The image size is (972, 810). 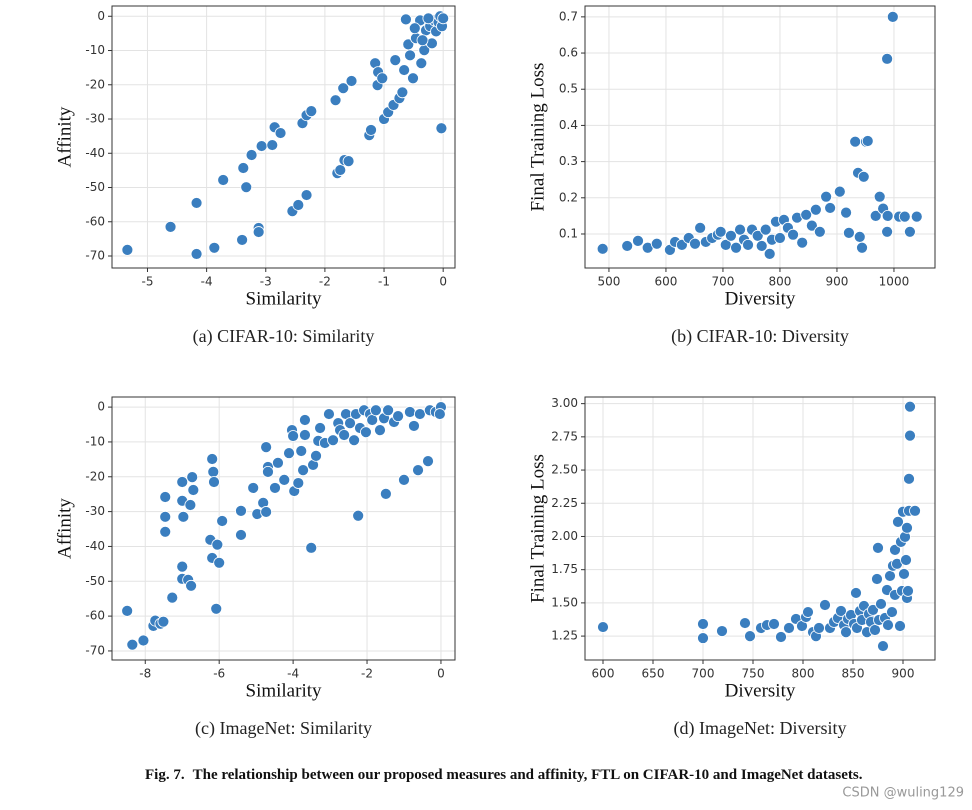 What do you see at coordinates (537, 528) in the screenshot?
I see `y-axis-label: Final Training Loss` at bounding box center [537, 528].